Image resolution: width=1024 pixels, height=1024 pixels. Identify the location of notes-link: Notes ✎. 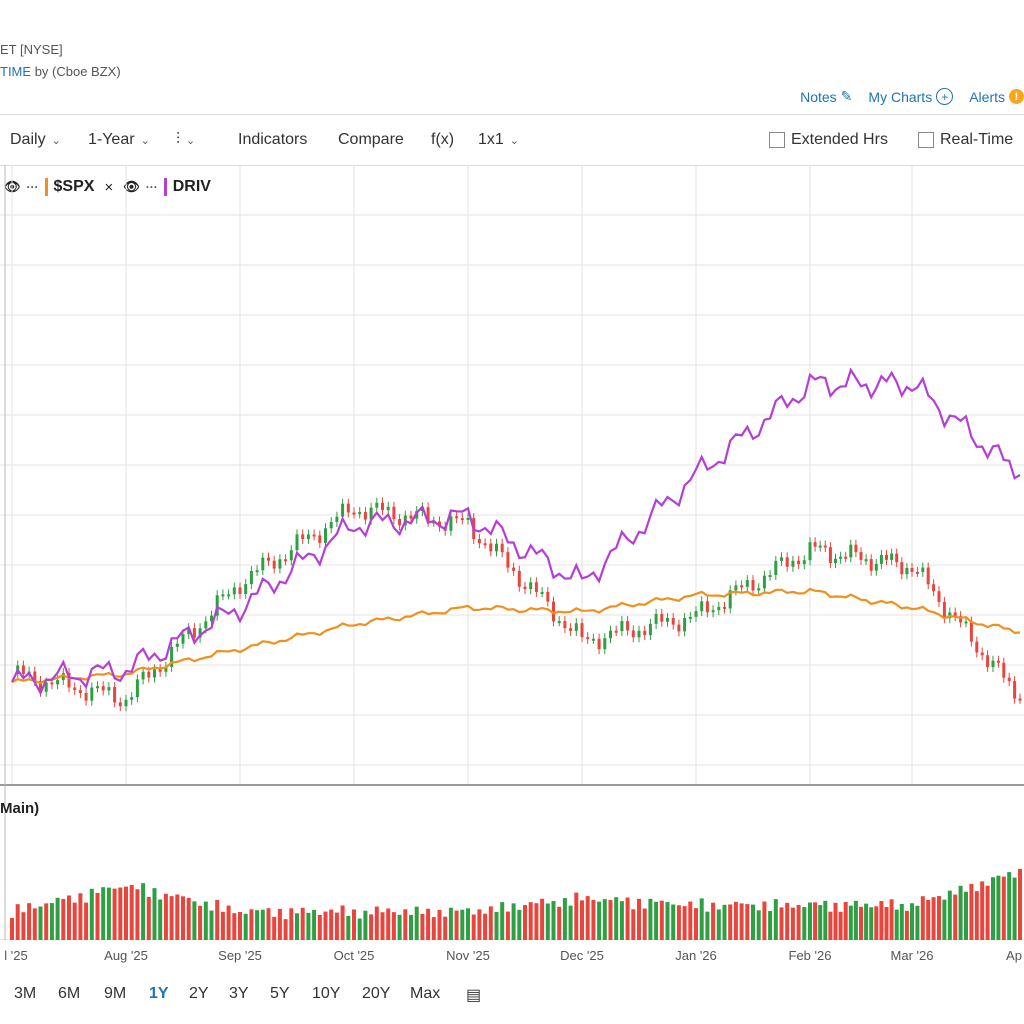
(826, 96).